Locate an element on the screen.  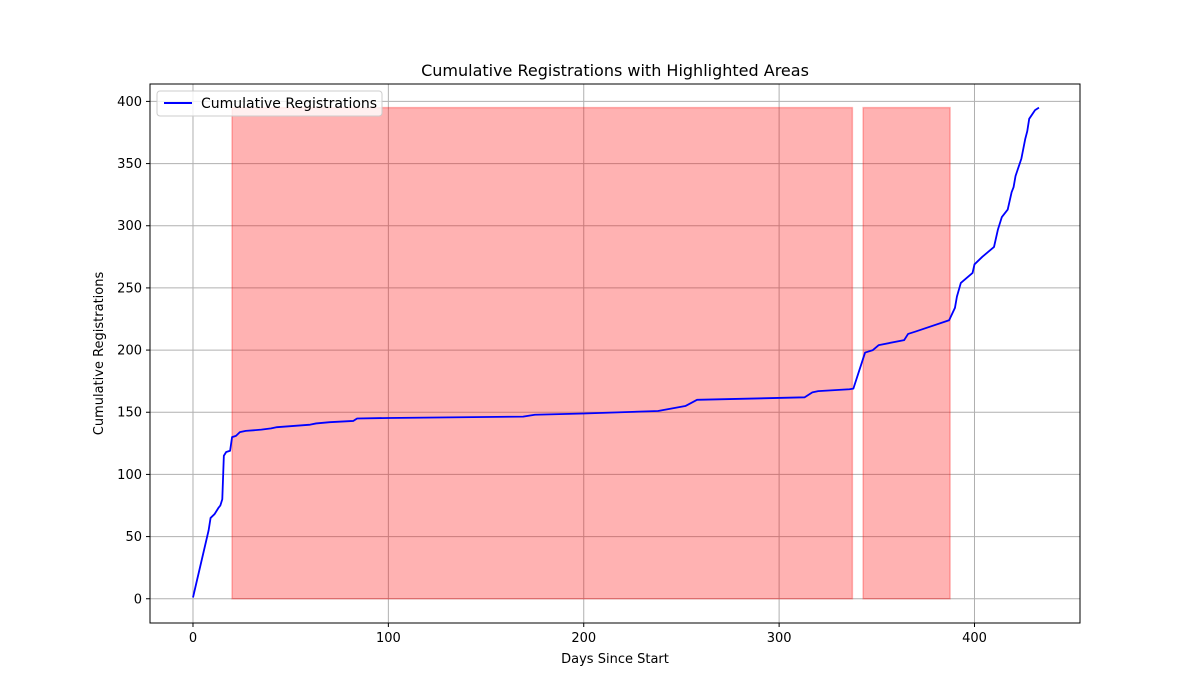
x-tick-label: 100 is located at coordinates (388, 638).